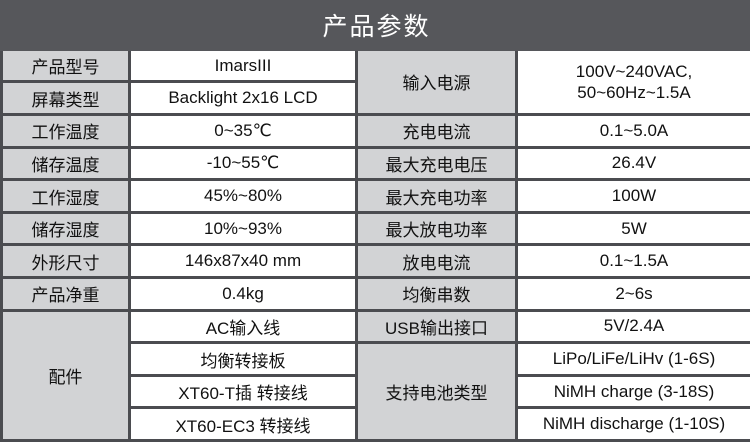 The width and height of the screenshot is (750, 442). I want to click on cell-operating-temp-value: 0~35℃, so click(243, 131).